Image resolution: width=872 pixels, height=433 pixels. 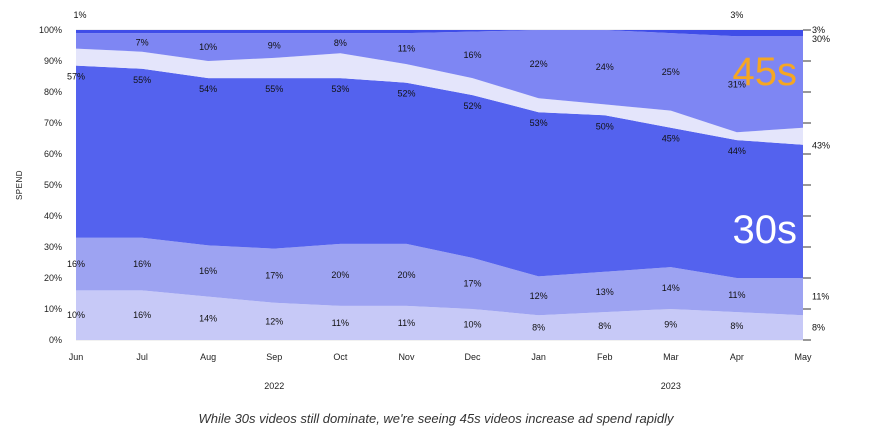 I want to click on x-tick-label: Dec, so click(x=473, y=357).